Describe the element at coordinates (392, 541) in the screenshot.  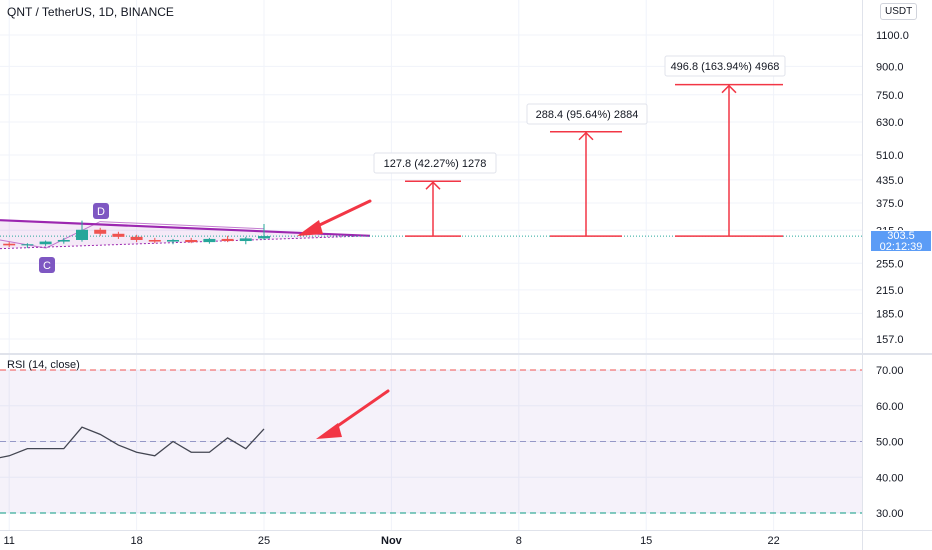
I see `time-axis-label: Nov` at that location.